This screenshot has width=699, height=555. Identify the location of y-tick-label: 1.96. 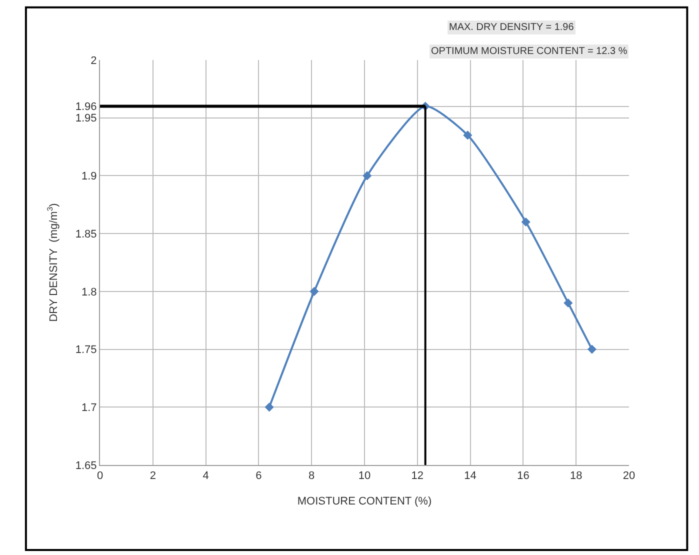
(86, 107).